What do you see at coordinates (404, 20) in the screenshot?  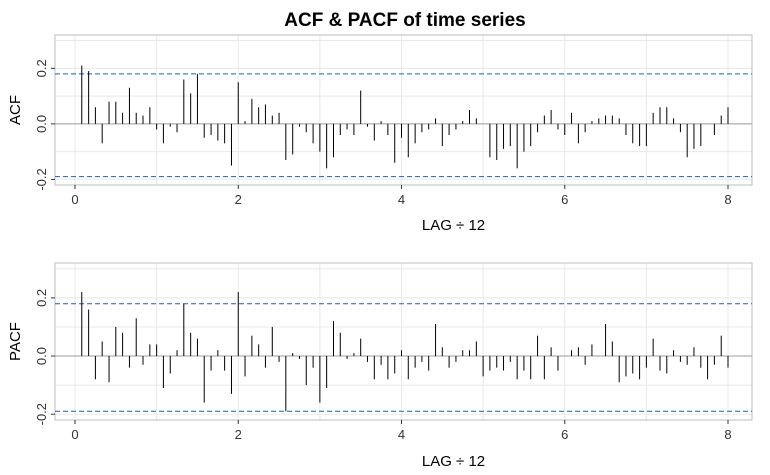 I see `figure-title: ACF & PACF of time series` at bounding box center [404, 20].